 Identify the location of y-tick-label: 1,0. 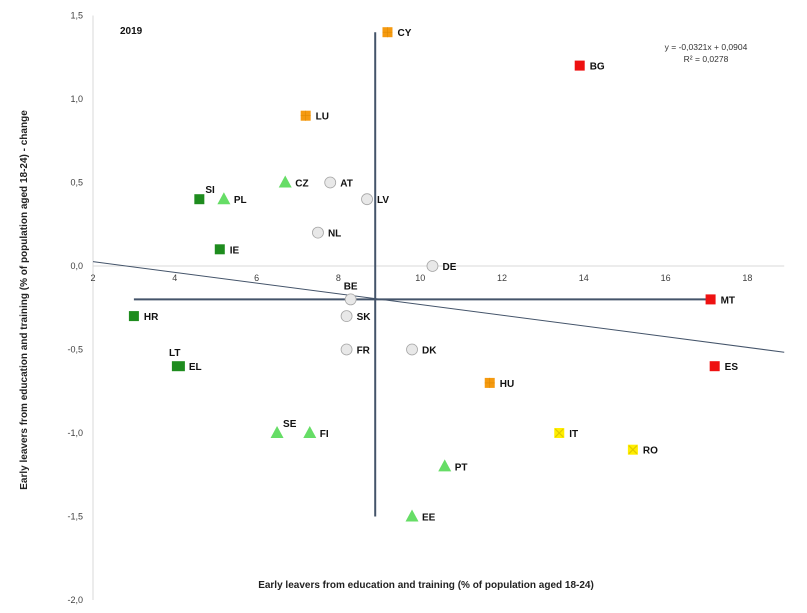
(76, 99).